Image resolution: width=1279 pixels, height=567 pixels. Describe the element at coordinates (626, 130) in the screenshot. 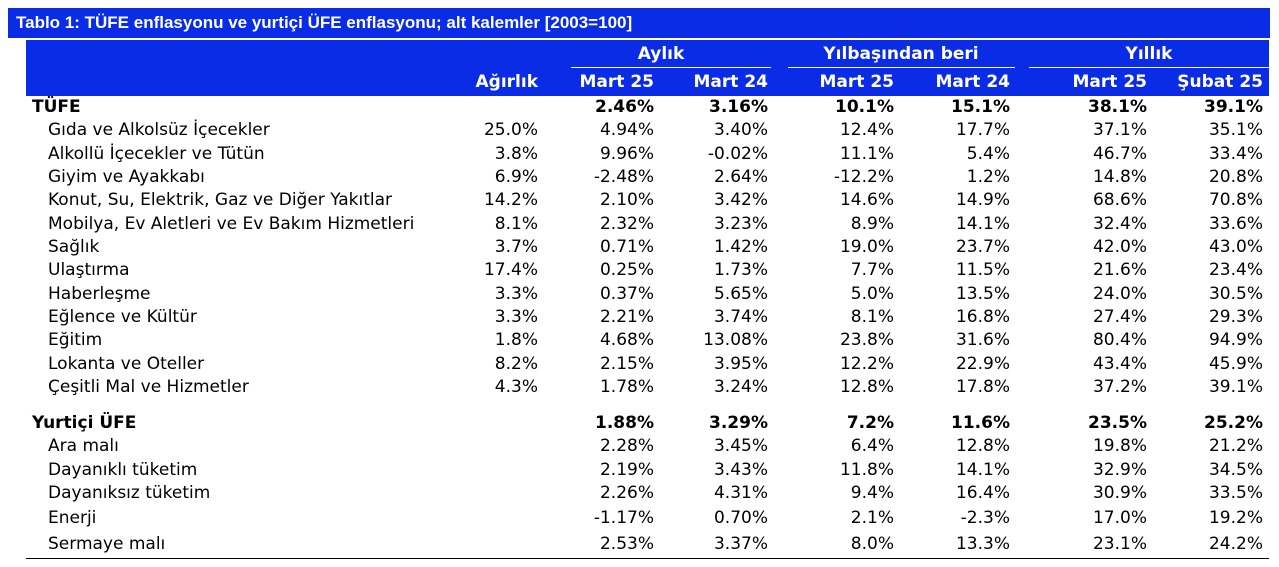

I see `table-cell: 4.94%` at that location.